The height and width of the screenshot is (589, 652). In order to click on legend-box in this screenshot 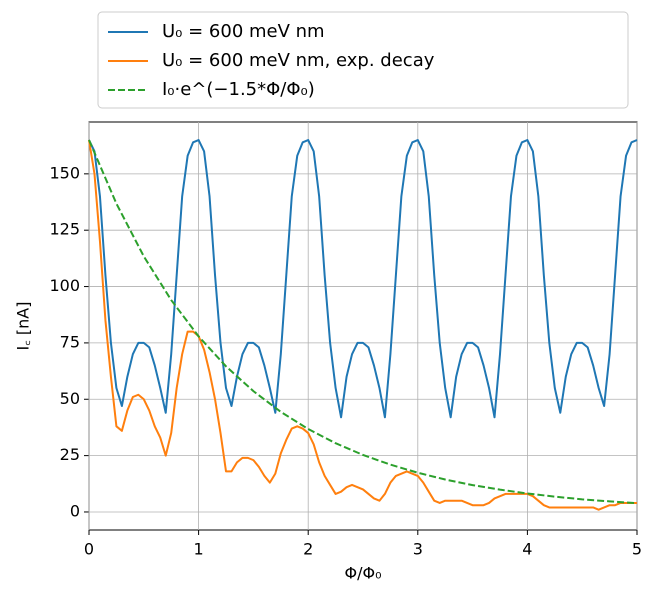, I will do `click(363, 60)`.